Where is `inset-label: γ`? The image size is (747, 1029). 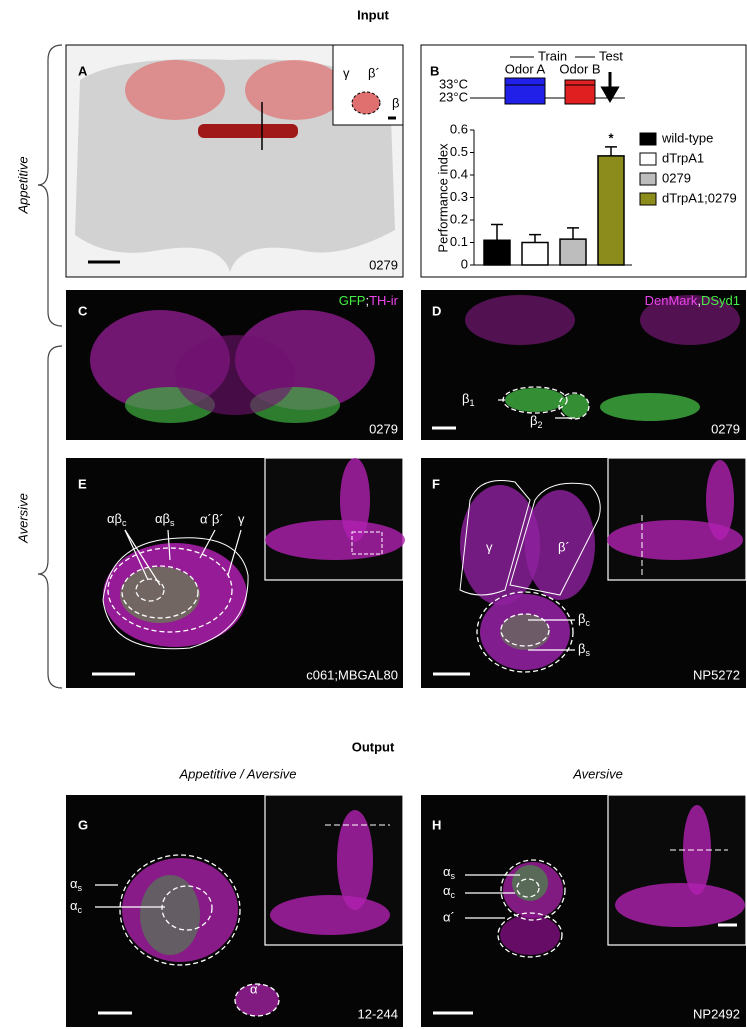
inset-label: γ is located at coordinates (346, 72).